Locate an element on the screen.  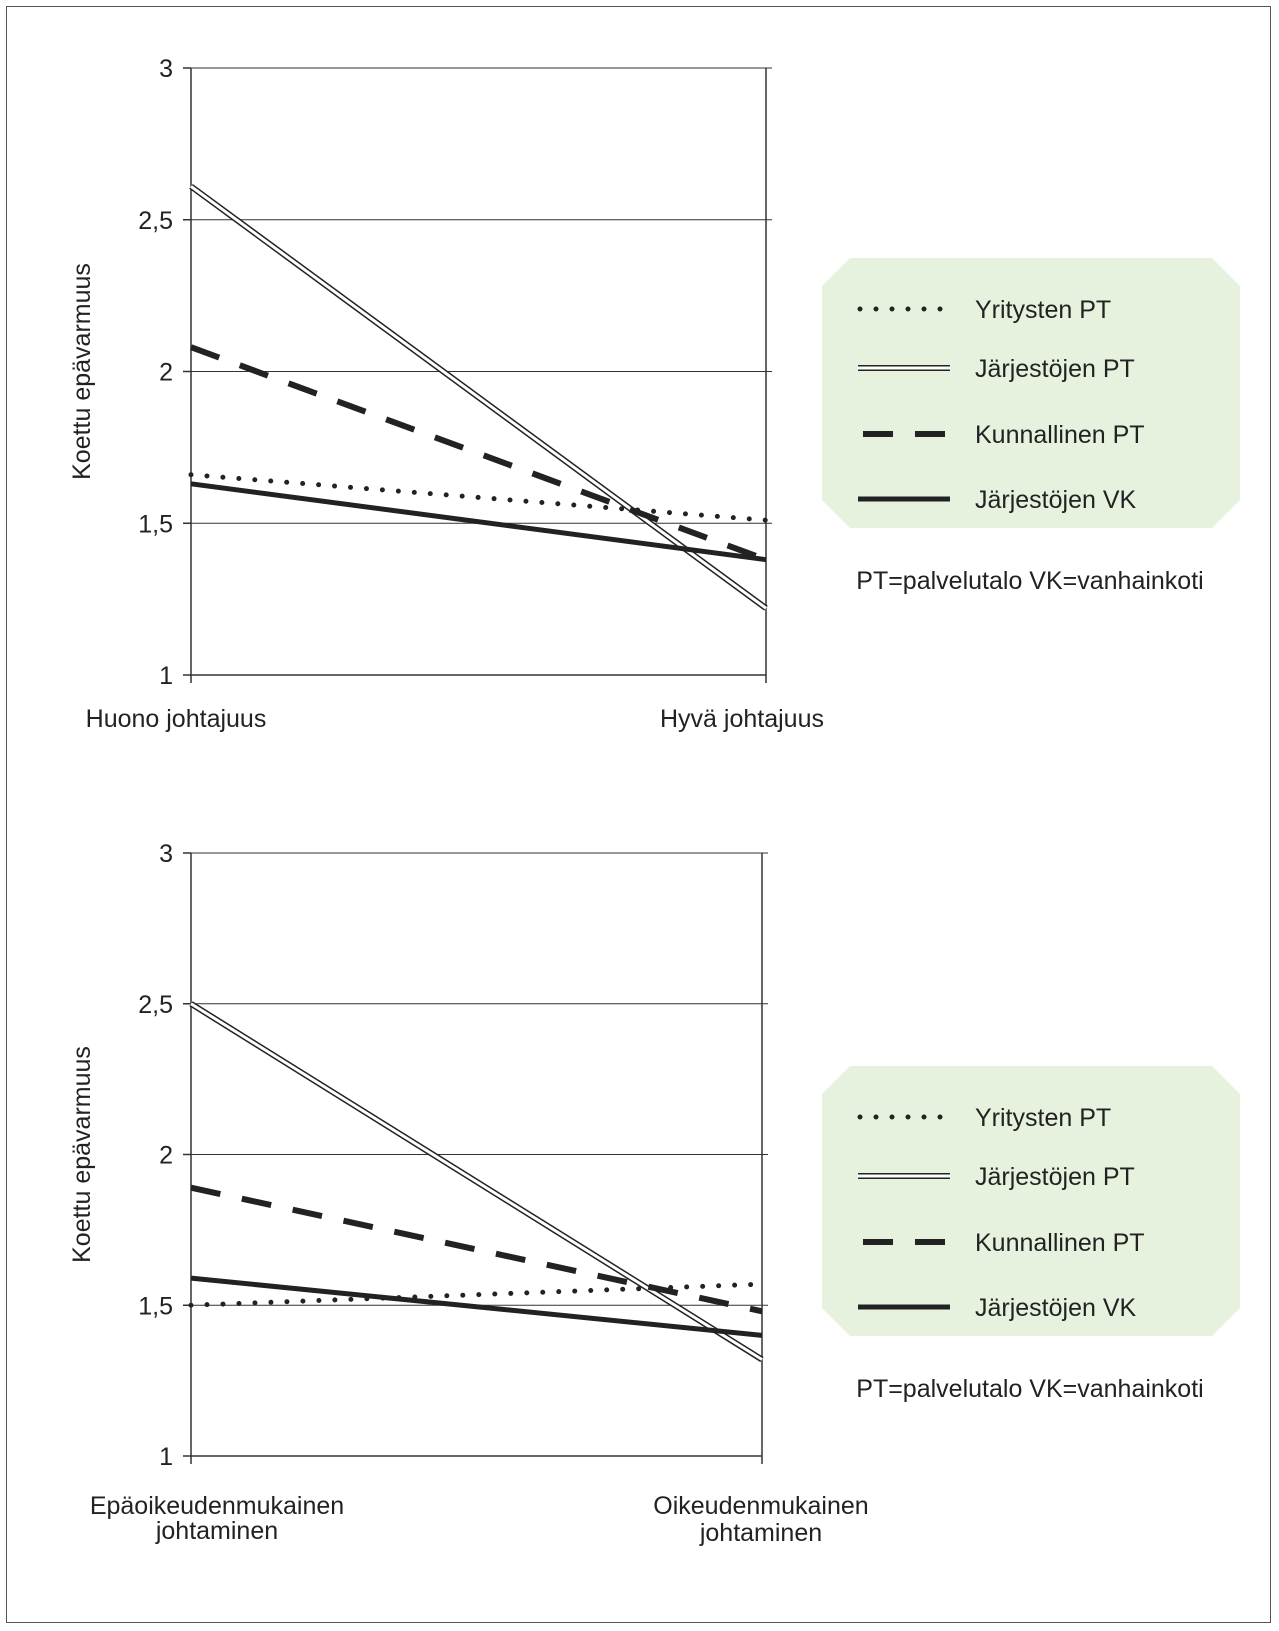
category-label: Huono johtajuus is located at coordinates (176, 719).